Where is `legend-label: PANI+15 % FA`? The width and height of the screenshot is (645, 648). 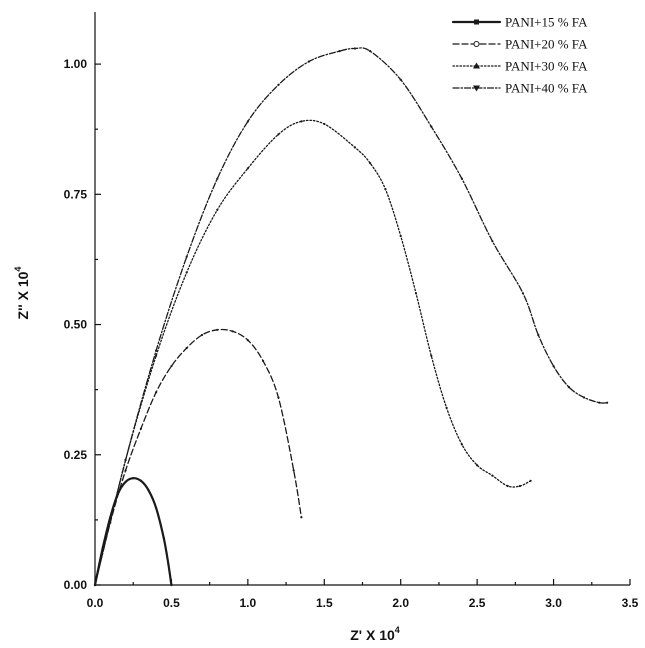 legend-label: PANI+15 % FA is located at coordinates (546, 22).